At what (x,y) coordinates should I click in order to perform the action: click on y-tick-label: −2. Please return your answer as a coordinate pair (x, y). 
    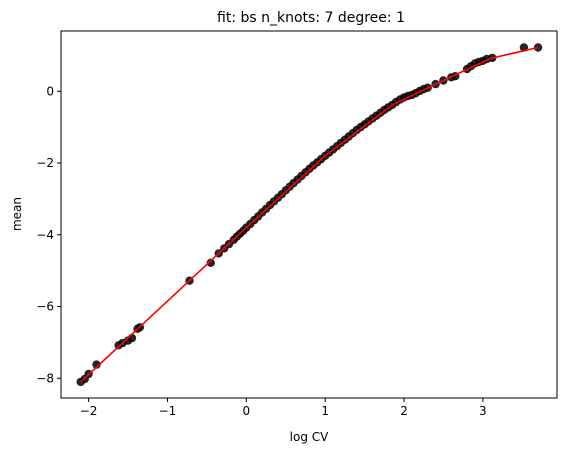
    Looking at the image, I should click on (45, 163).